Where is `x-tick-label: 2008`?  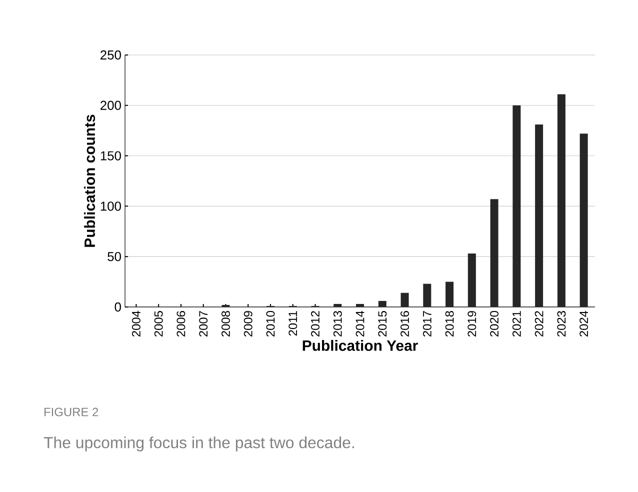
x-tick-label: 2008 is located at coordinates (225, 324).